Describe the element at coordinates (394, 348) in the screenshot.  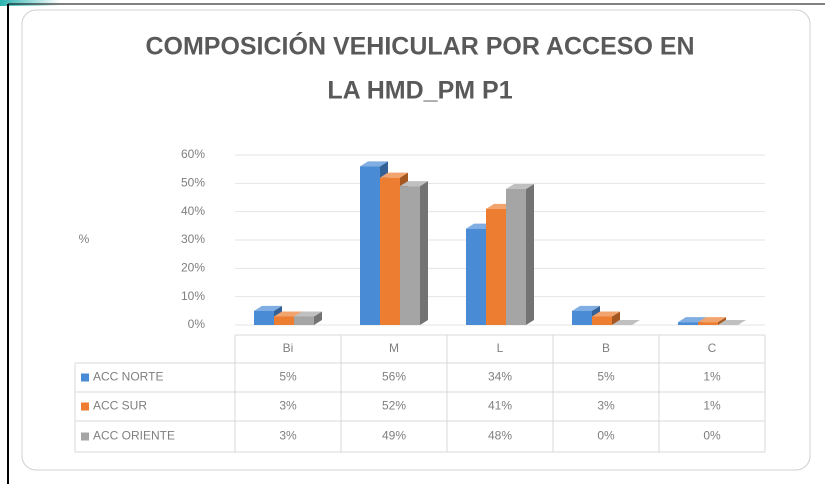
I see `x-tick-label: M` at that location.